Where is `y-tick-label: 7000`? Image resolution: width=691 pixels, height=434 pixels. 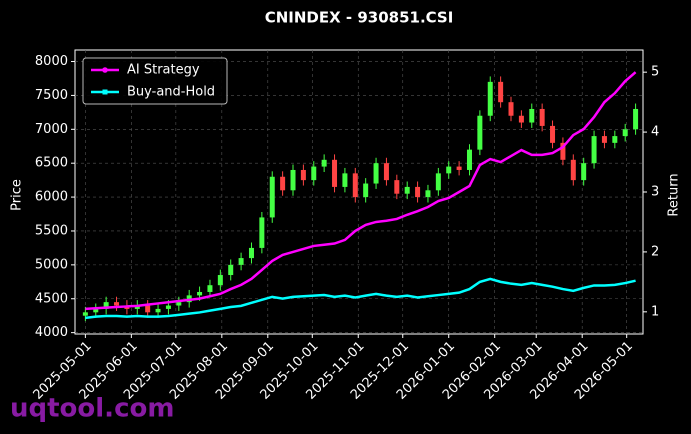
y-tick-label: 7000 is located at coordinates (51, 129).